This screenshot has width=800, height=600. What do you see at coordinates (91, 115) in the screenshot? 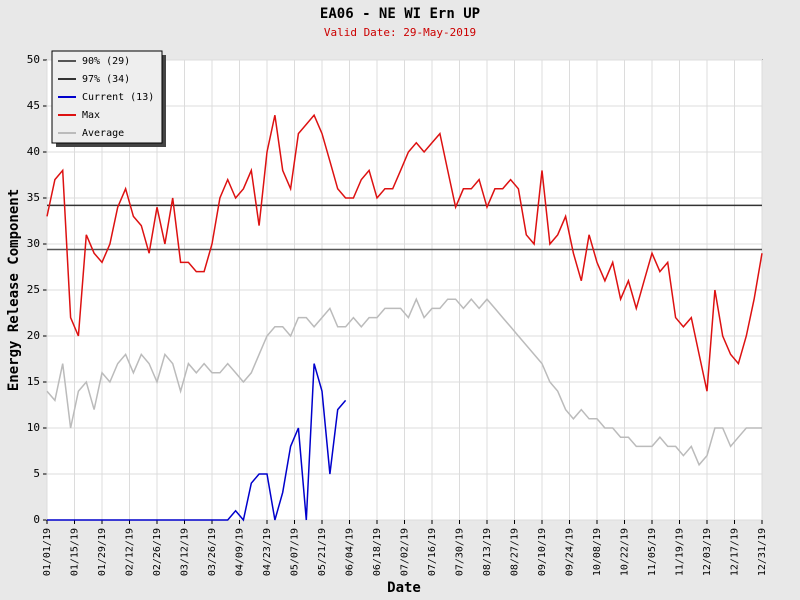
I see `legend-label: Max` at bounding box center [91, 115].